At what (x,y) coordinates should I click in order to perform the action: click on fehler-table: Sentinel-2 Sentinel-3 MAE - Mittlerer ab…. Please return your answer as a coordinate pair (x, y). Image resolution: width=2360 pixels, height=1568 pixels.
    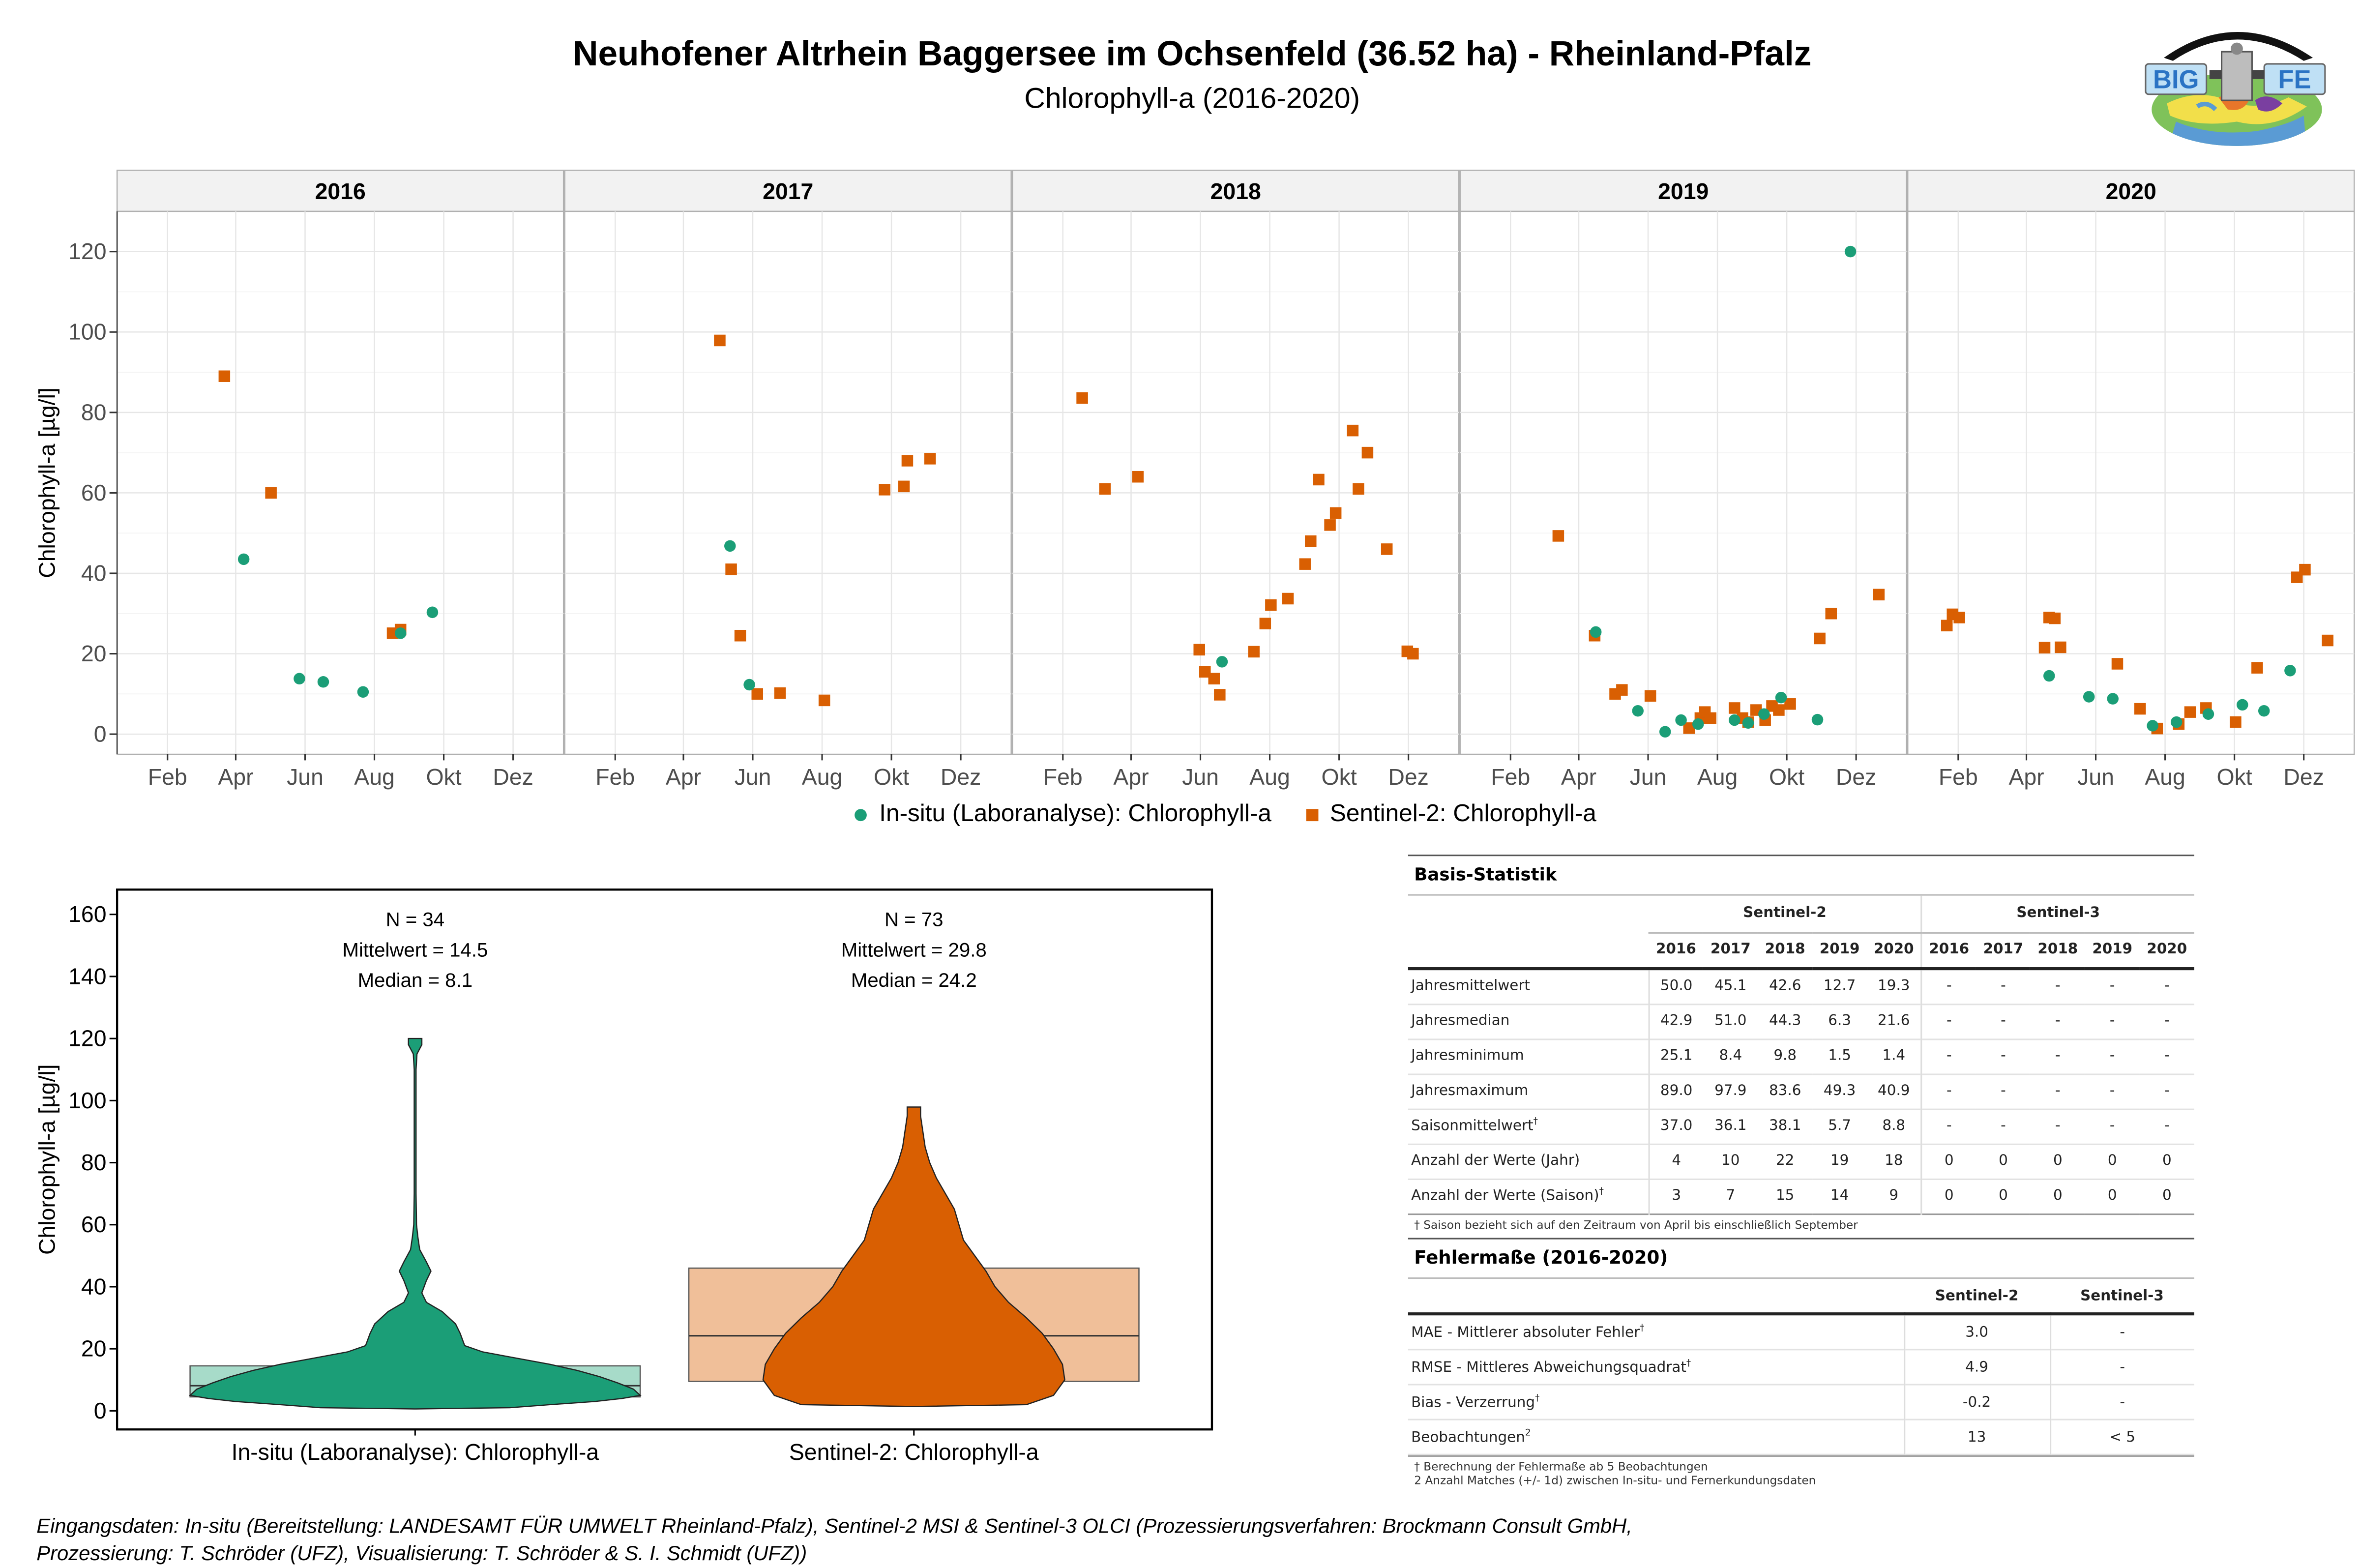
    Looking at the image, I should click on (1801, 1367).